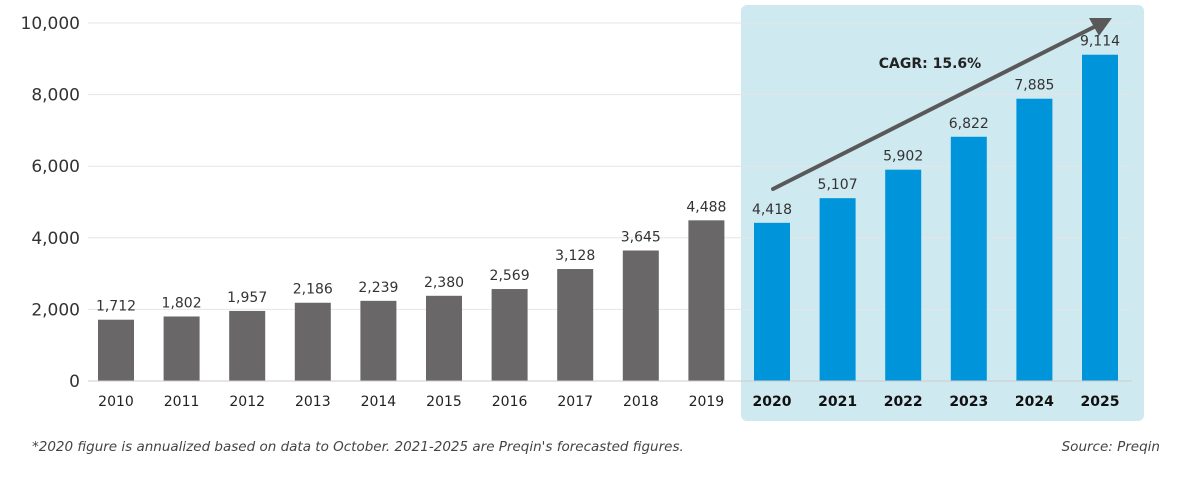 Image resolution: width=1187 pixels, height=478 pixels. What do you see at coordinates (934, 107) in the screenshot?
I see `cagr-arrow-shaft` at bounding box center [934, 107].